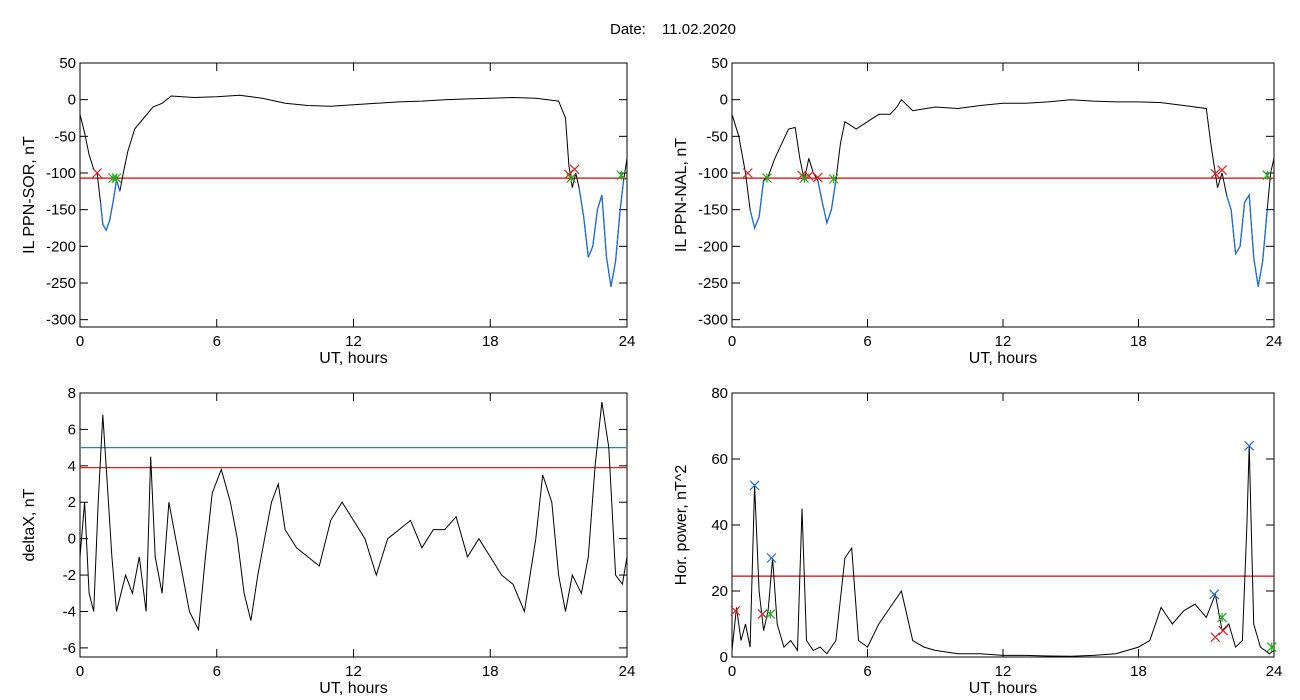  Describe the element at coordinates (681, 195) in the screenshot. I see `y-axis-label: IL PPN-NAL, nT` at that location.